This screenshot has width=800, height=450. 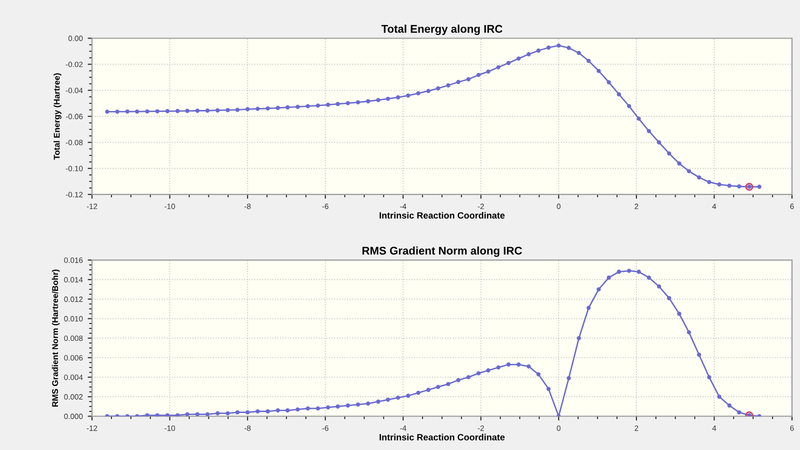 I want to click on y-axis-title: Total Energy (Hartree), so click(x=58, y=116).